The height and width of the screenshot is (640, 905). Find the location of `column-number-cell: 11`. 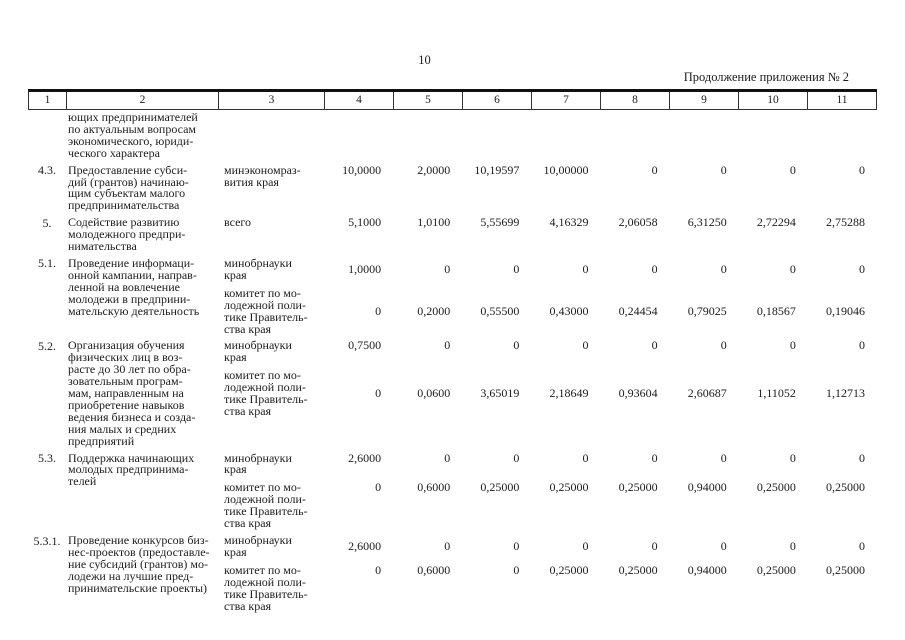

column-number-cell: 11 is located at coordinates (842, 100).